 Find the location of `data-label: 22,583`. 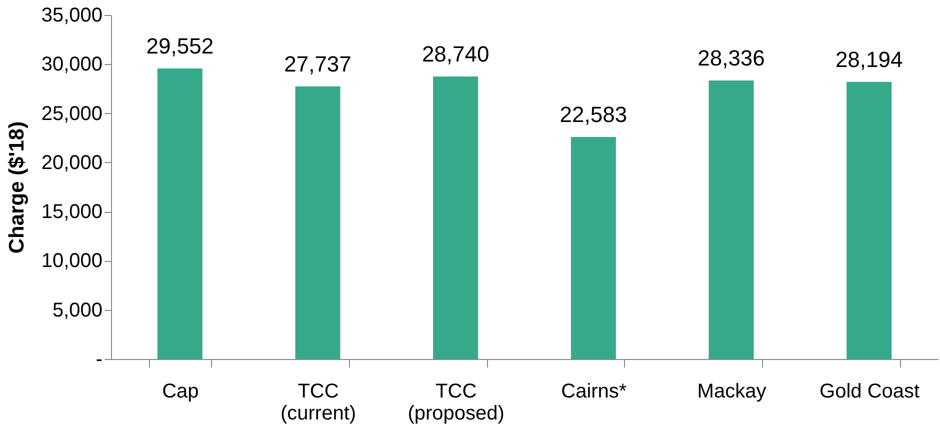

data-label: 22,583 is located at coordinates (594, 115).